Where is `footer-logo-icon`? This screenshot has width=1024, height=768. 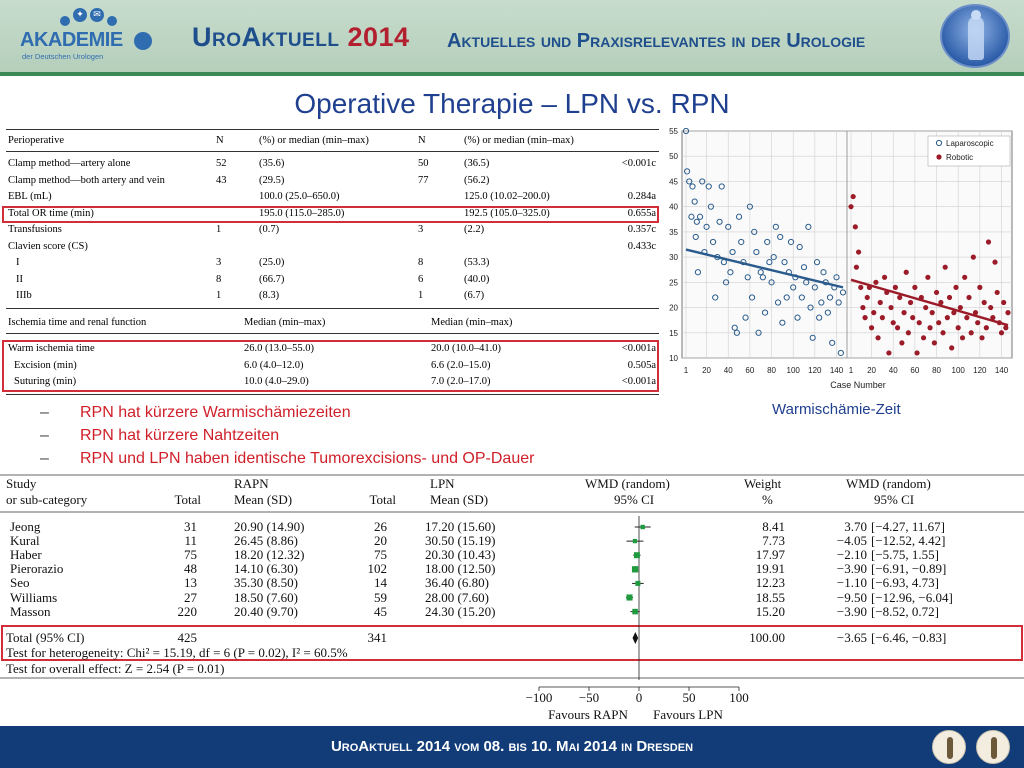
footer-logo-icon is located at coordinates (993, 747).